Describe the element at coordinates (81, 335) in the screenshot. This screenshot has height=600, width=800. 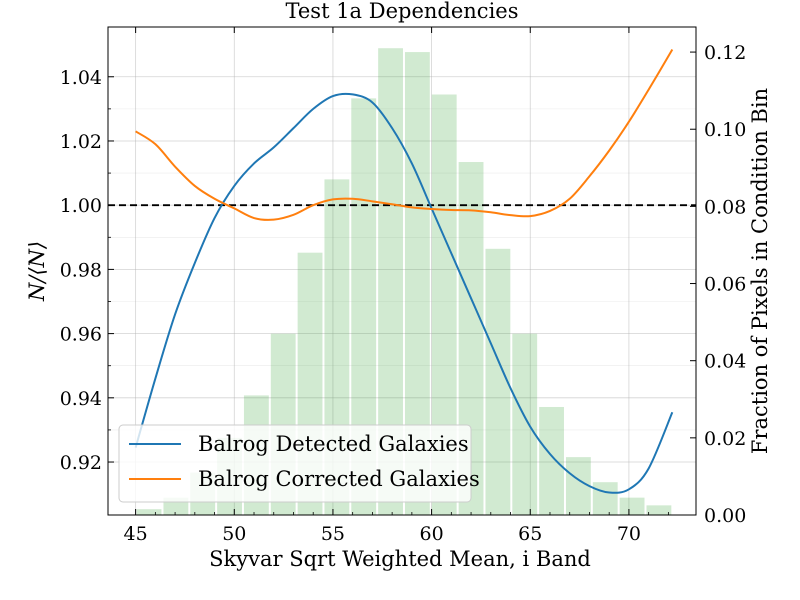
I see `y-tick-label-2: 0.96` at that location.